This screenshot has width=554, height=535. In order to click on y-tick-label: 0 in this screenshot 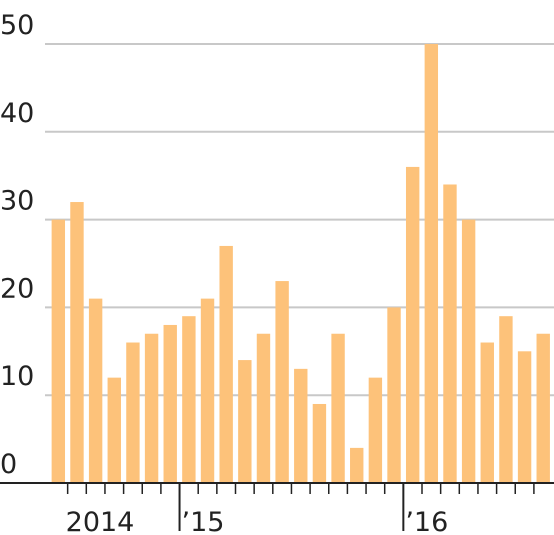, I will do `click(8, 464)`.